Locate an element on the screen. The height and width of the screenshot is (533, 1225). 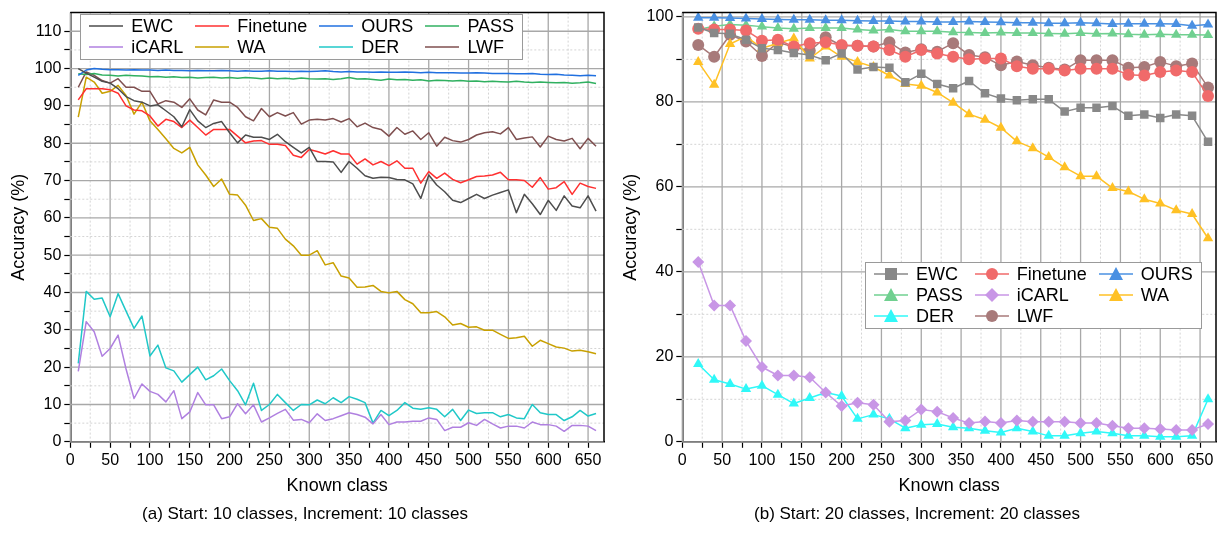
y-tick-label: 10 is located at coordinates (52, 403).